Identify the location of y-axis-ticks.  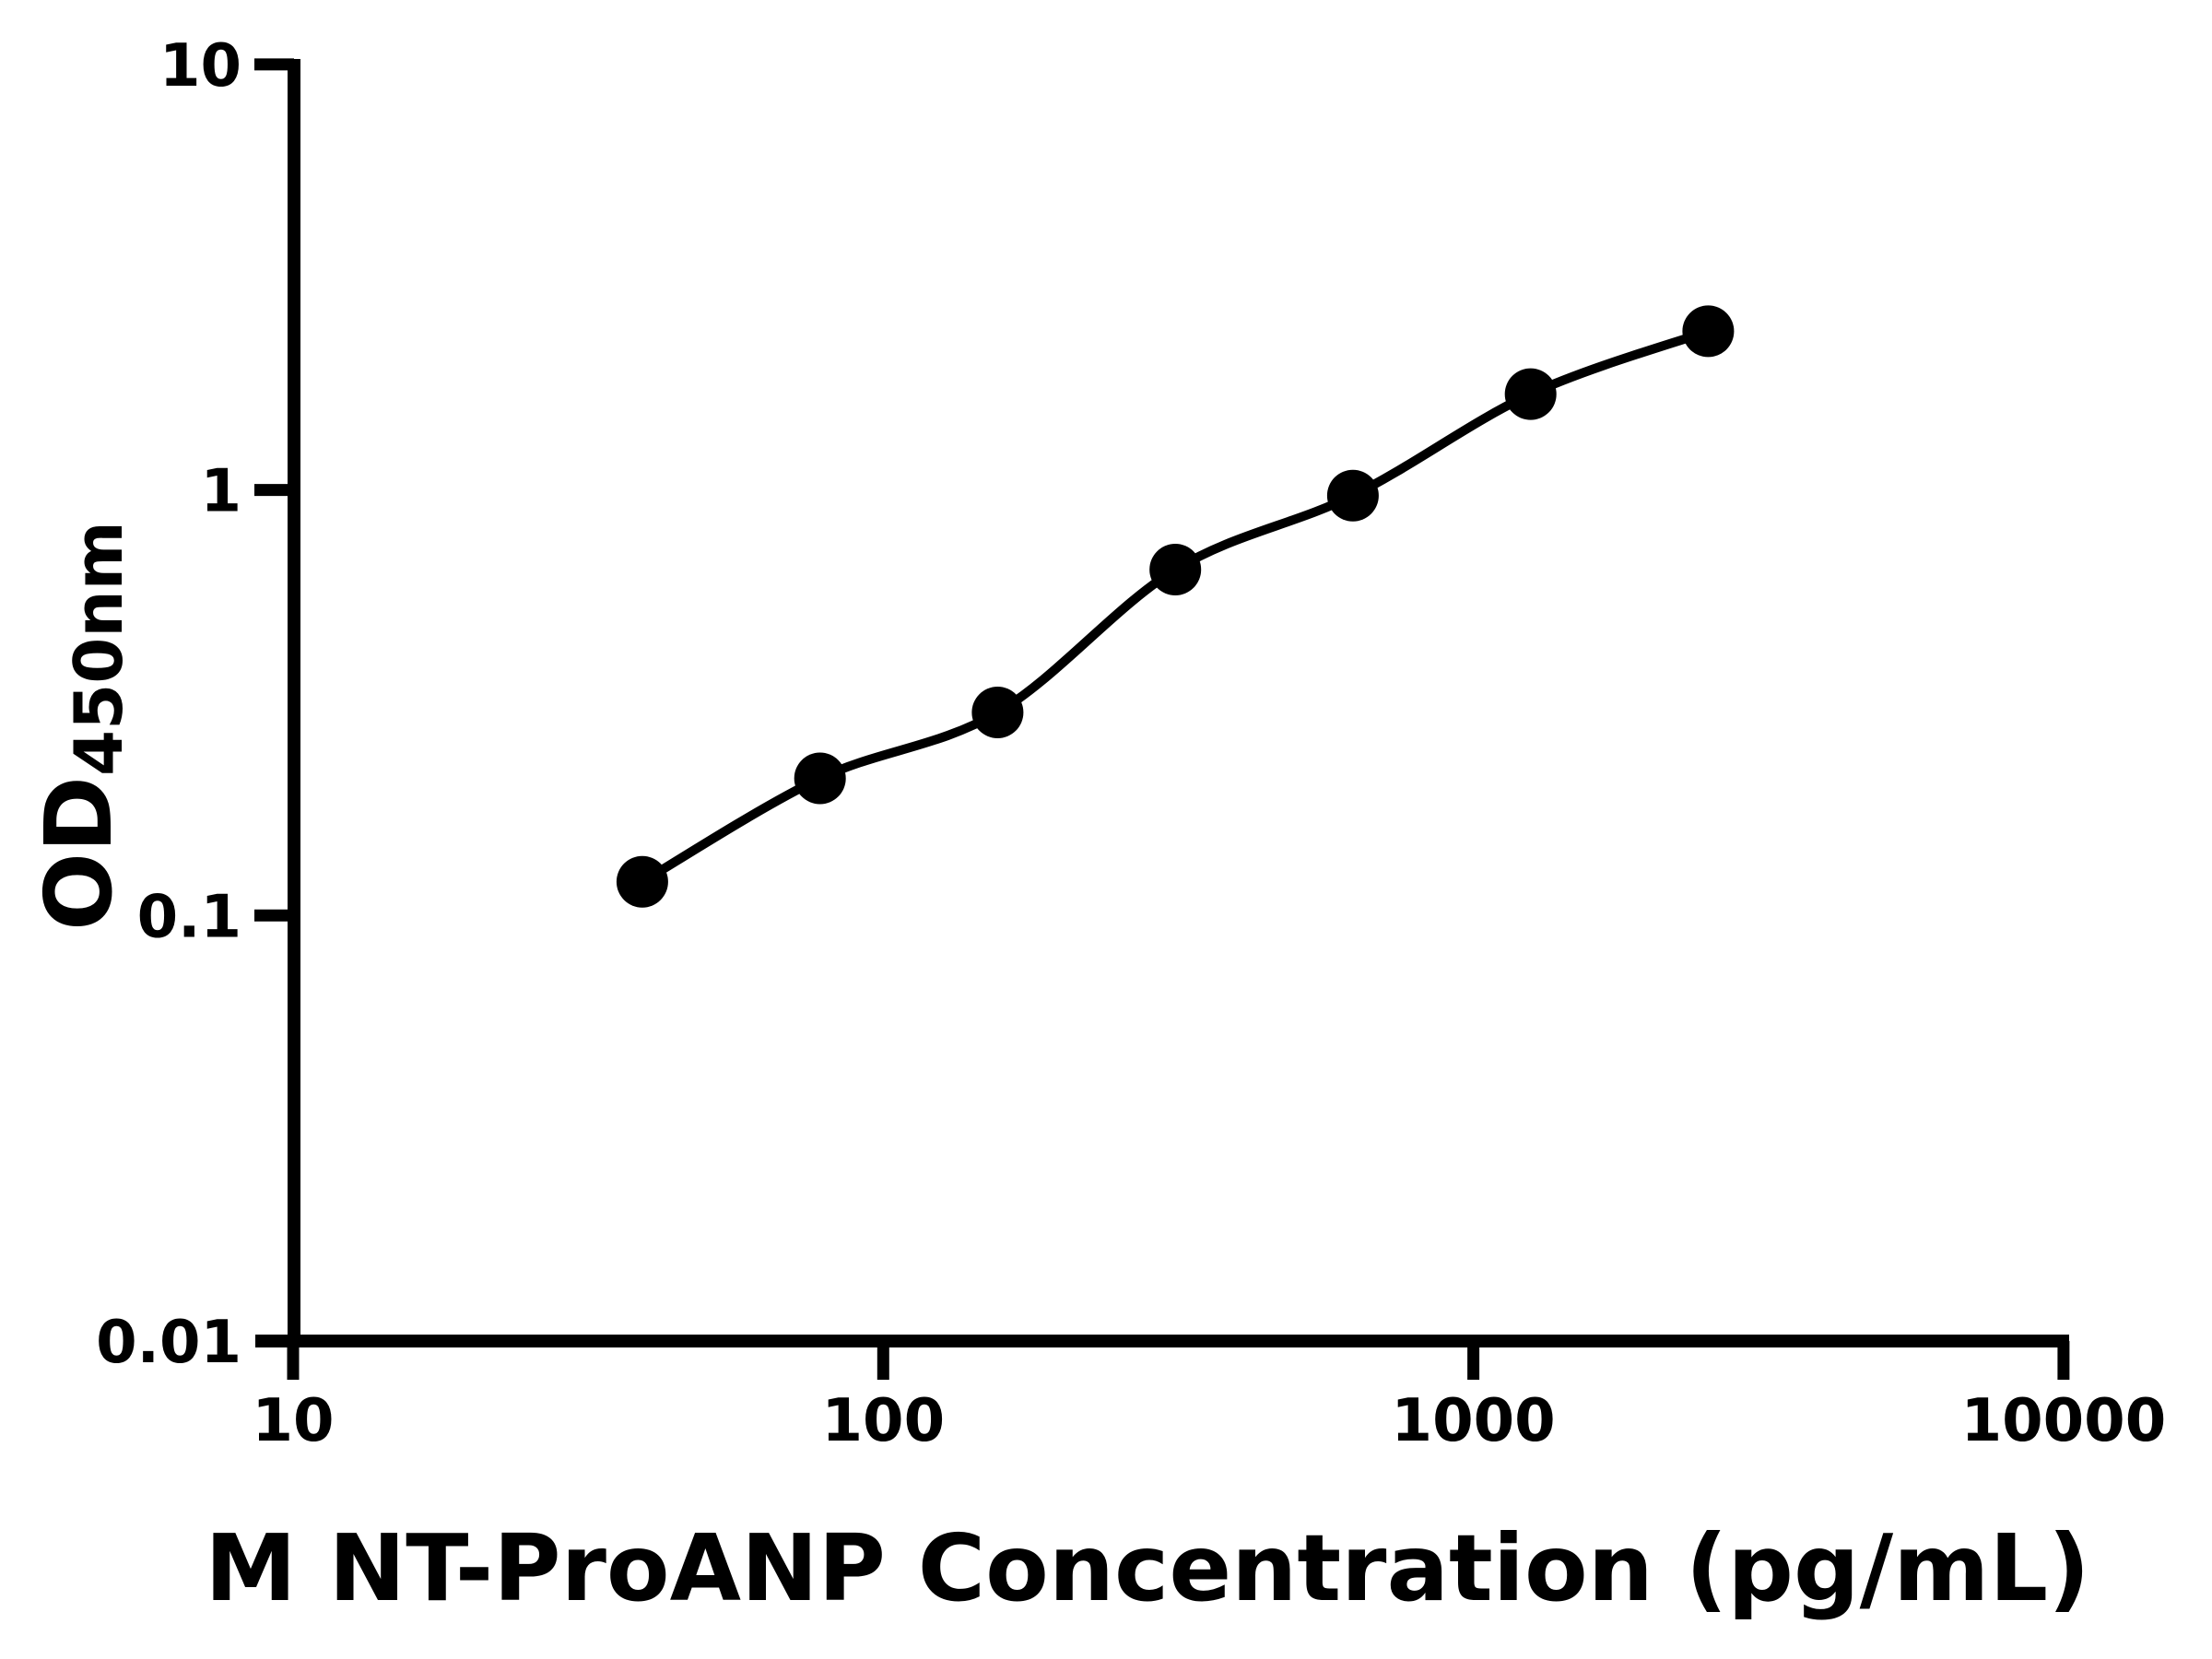
(274, 490).